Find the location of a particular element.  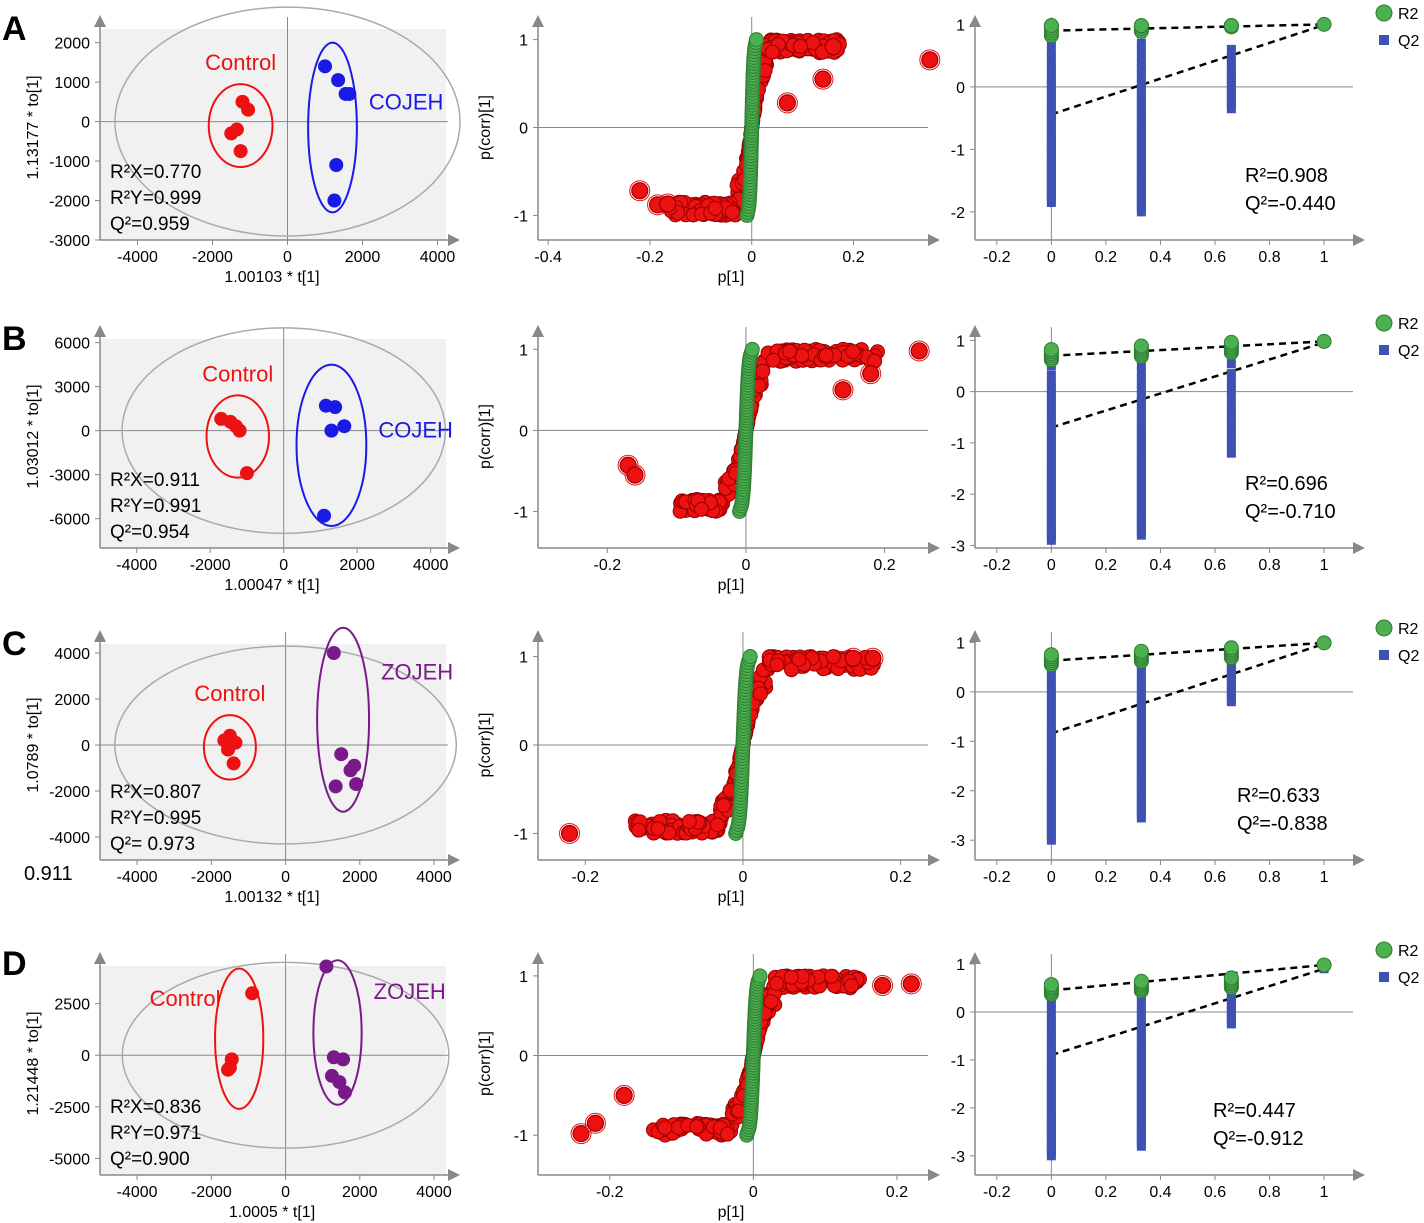

x-tick-label: 0.4 is located at coordinates (1160, 257).